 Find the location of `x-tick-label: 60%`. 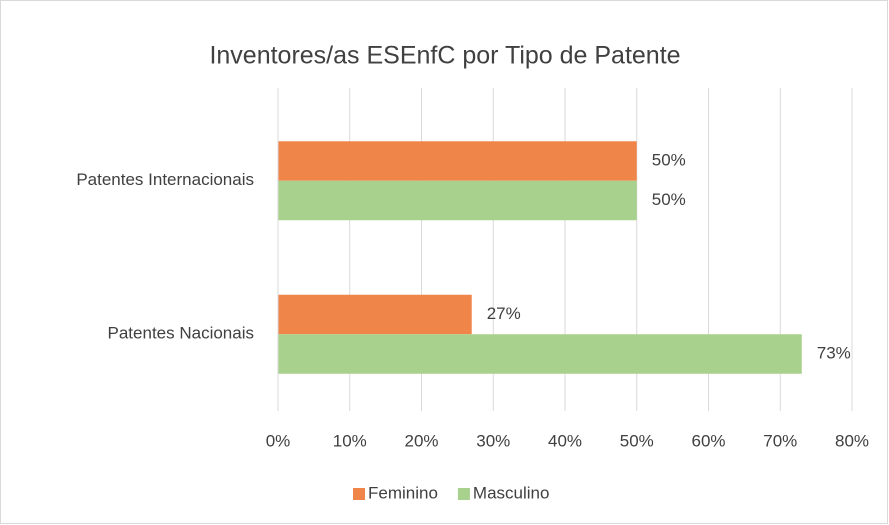

x-tick-label: 60% is located at coordinates (708, 440).